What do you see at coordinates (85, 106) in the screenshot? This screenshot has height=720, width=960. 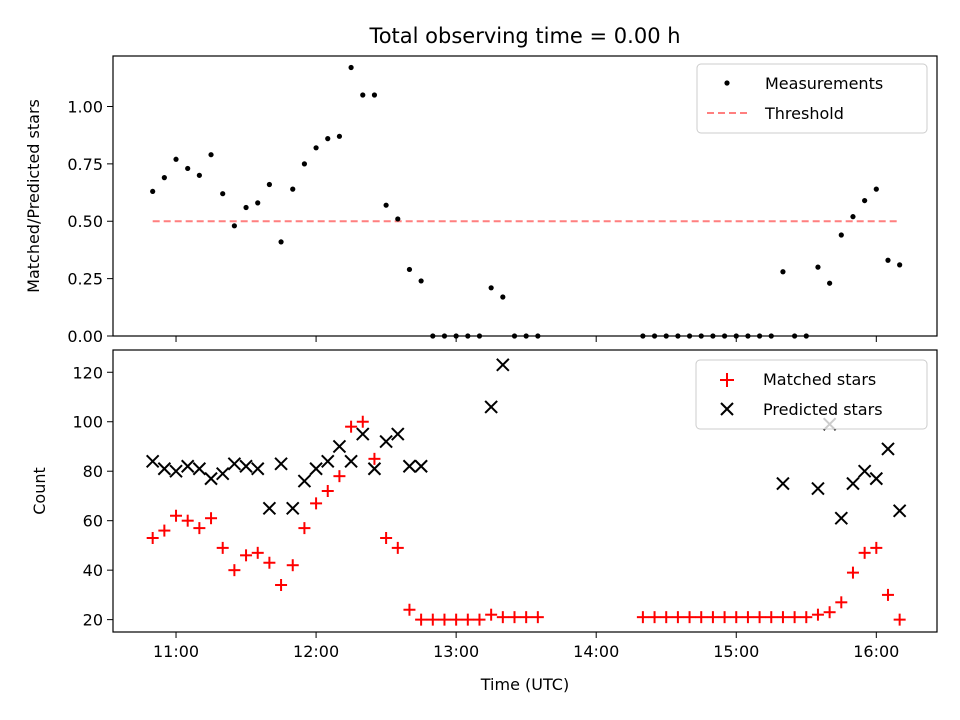 I see `top-y-tick-label: 1.00` at bounding box center [85, 106].